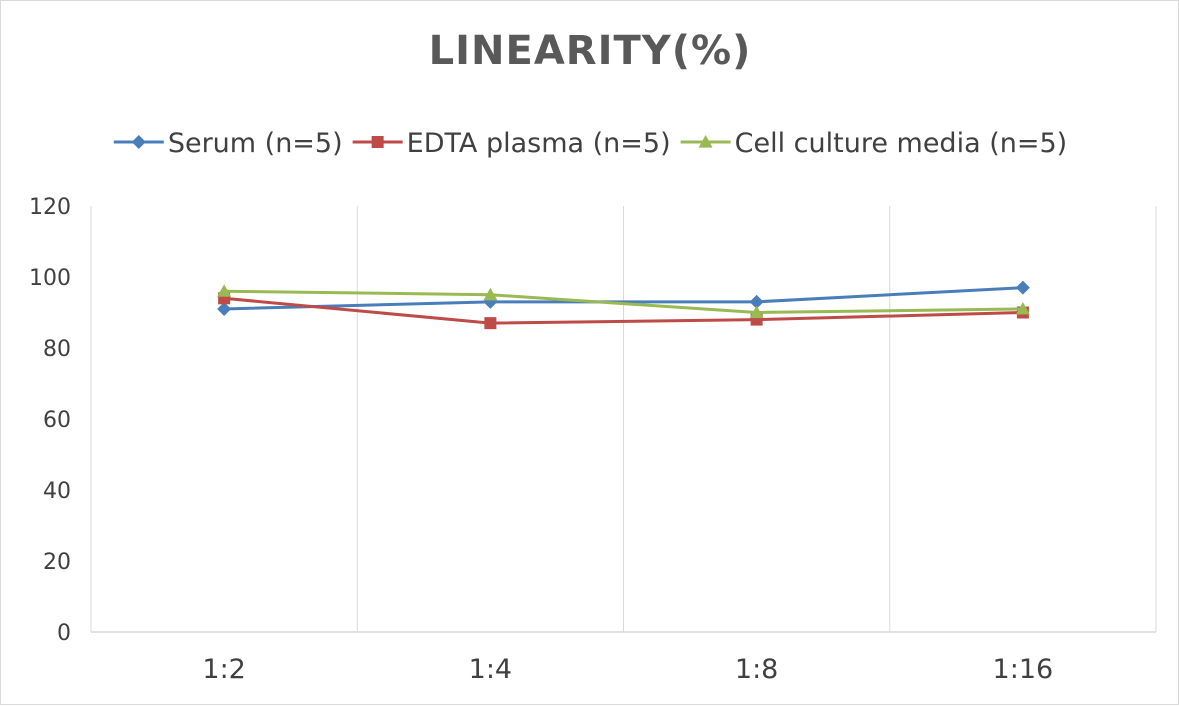 The image size is (1179, 706). What do you see at coordinates (539, 143) in the screenshot?
I see `legend-label: EDTA plasma (n=5)` at bounding box center [539, 143].